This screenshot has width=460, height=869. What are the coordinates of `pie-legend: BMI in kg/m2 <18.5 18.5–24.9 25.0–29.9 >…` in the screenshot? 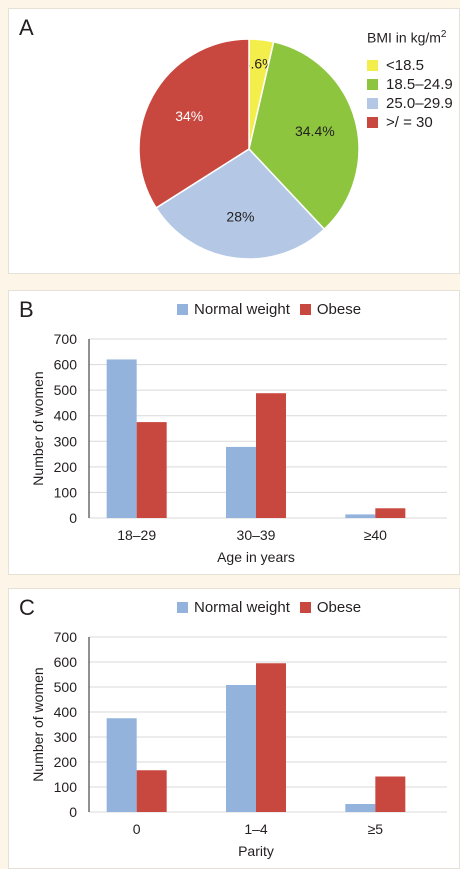 It's located at (410, 80).